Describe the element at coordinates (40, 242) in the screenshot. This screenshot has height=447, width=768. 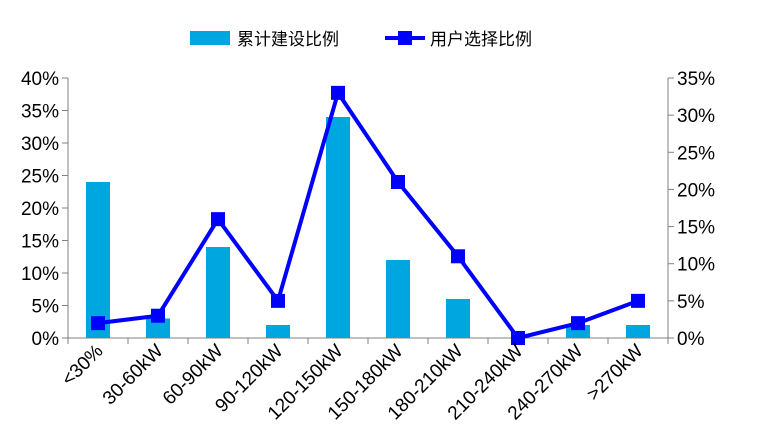
I see `y-left-tick-label: 15%` at that location.